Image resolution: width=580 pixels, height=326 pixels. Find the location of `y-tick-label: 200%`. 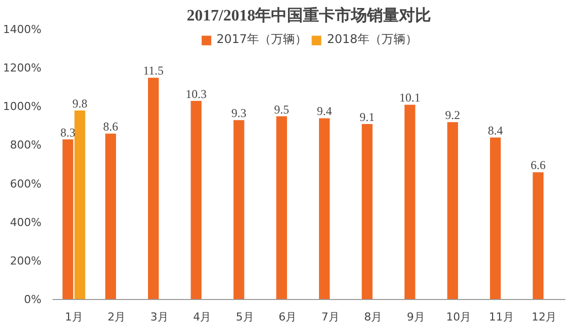

y-tick-label: 200% is located at coordinates (26, 261).